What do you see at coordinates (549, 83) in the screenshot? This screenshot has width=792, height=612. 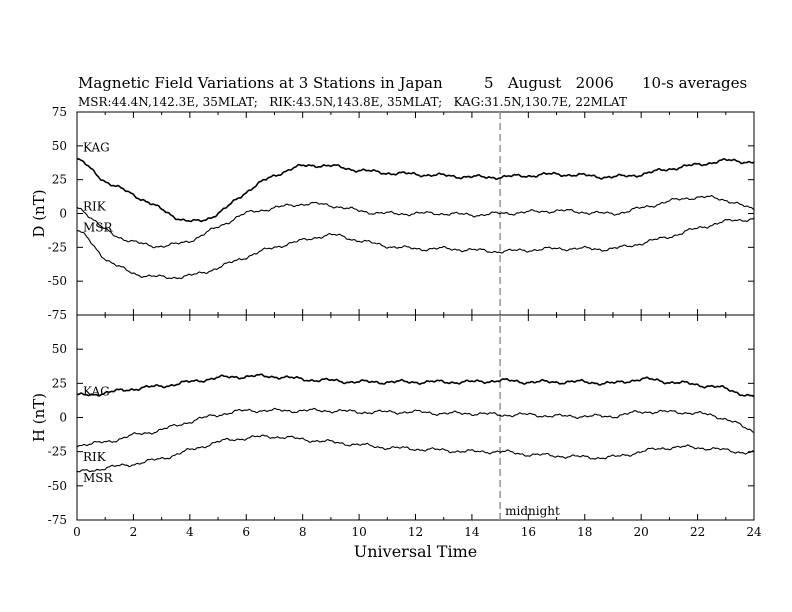 I see `chart-date: 5 August 2006` at bounding box center [549, 83].